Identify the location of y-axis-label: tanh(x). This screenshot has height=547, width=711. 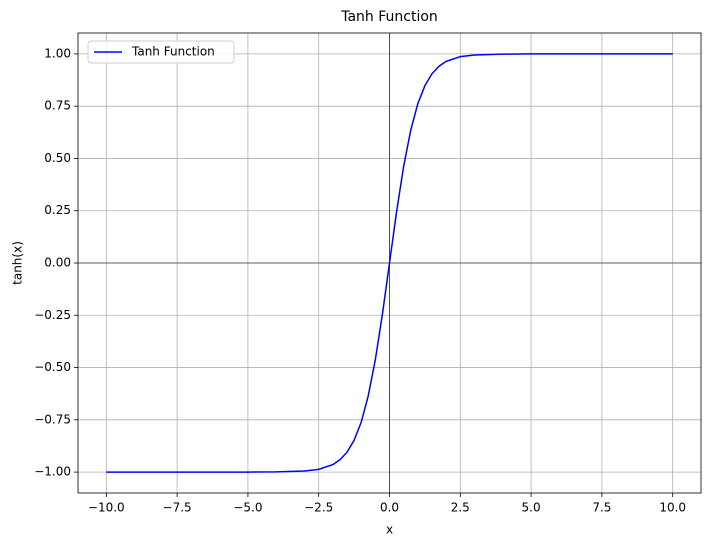
(18, 263).